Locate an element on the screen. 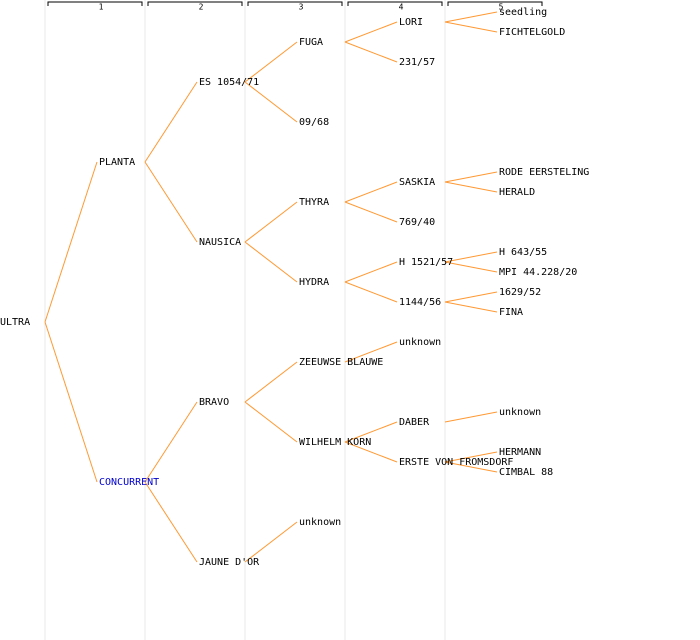  column-header: 1 is located at coordinates (101, 7).